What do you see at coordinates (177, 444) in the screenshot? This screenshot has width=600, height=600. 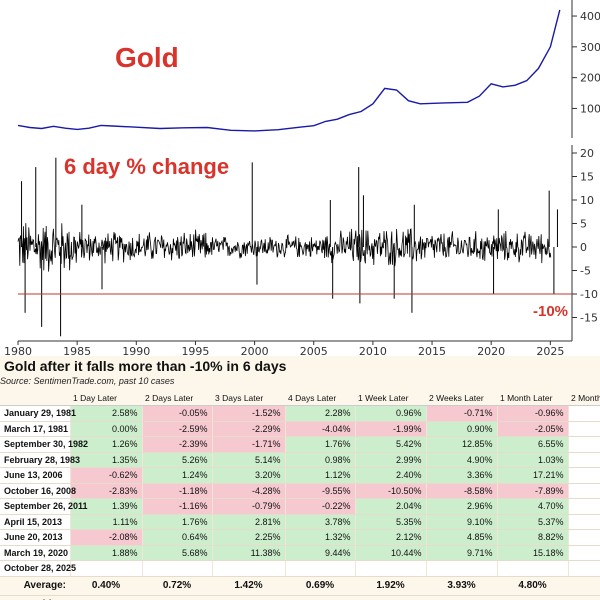 I see `return-cell: -2.39%` at bounding box center [177, 444].